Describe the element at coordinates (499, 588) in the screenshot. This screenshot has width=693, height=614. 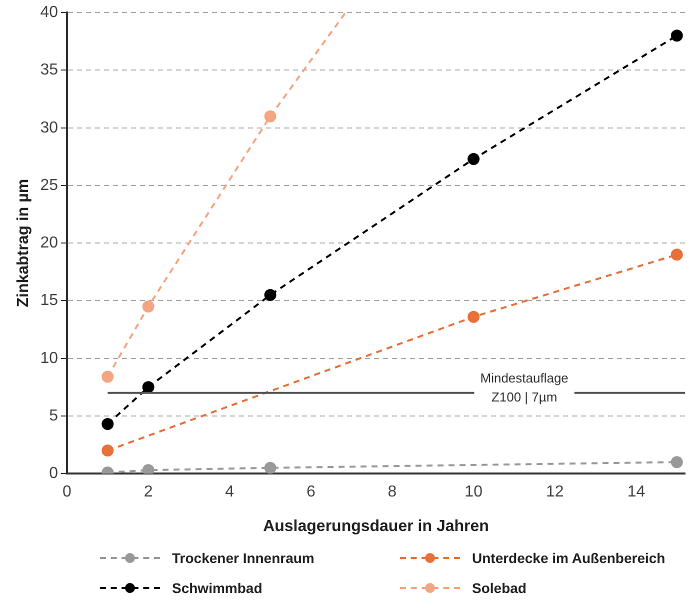
I see `legend-label: Solebad` at that location.